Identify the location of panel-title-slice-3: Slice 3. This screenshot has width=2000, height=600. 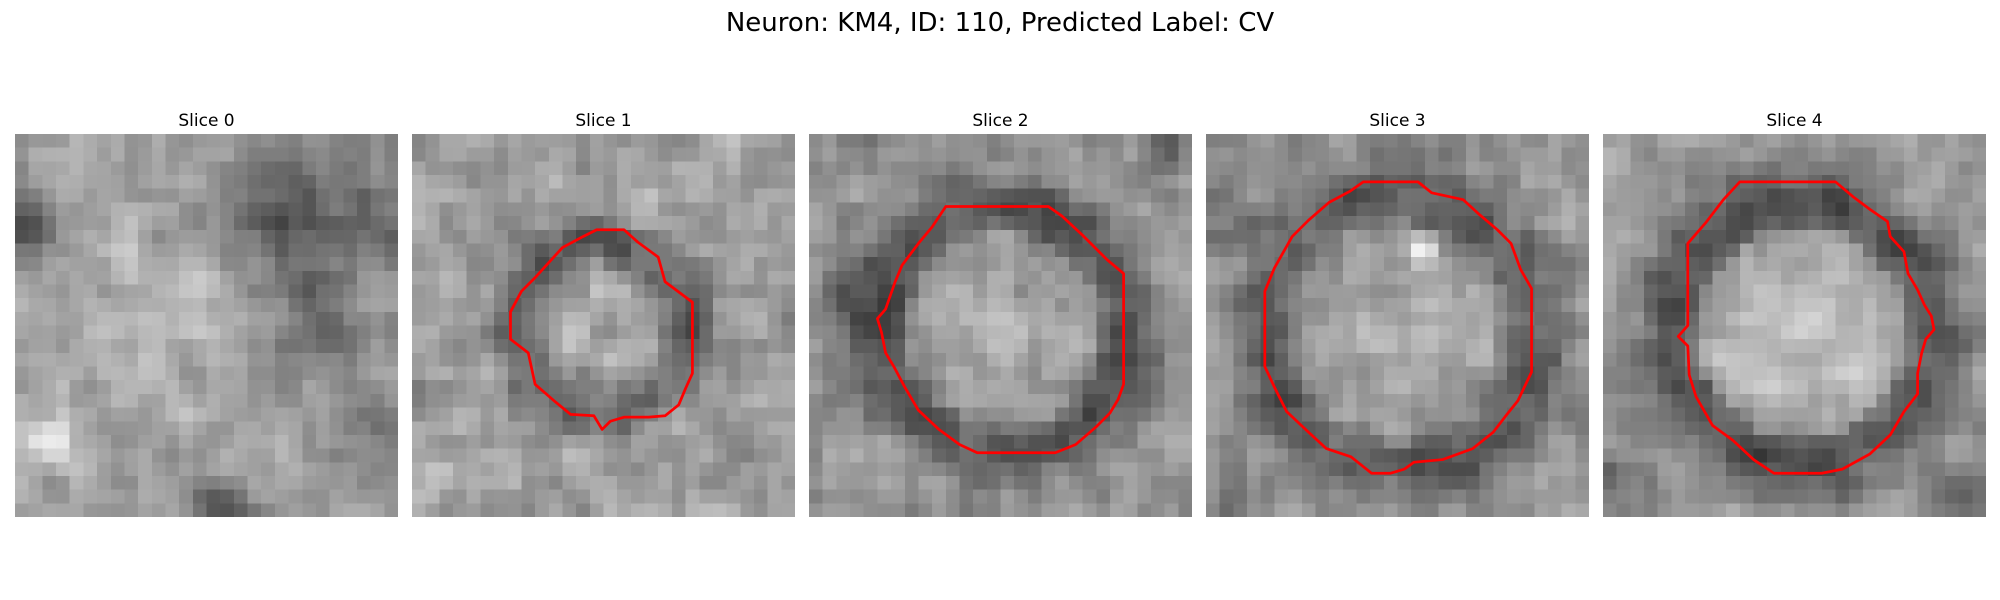
(1397, 121).